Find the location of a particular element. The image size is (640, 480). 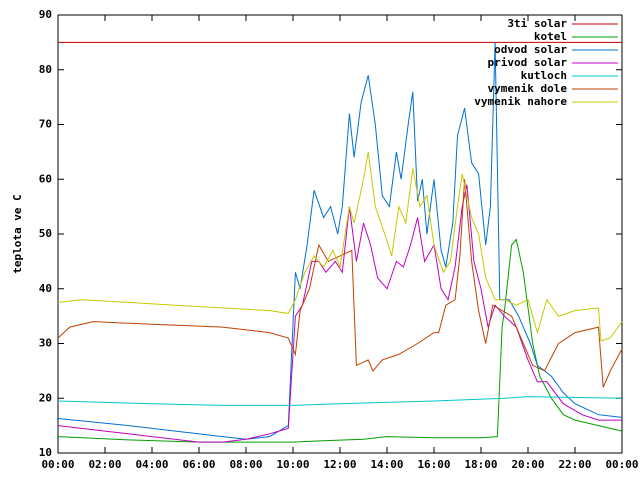

x-tick-label: 14:00 is located at coordinates (386, 464).